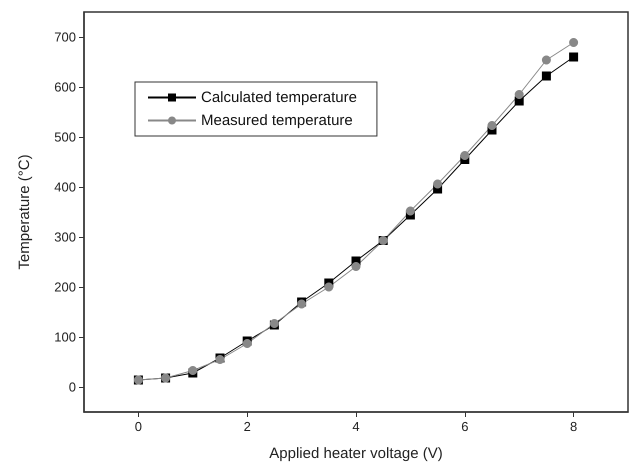 The height and width of the screenshot is (471, 637). Describe the element at coordinates (65, 237) in the screenshot. I see `y-tick-label: 300` at that location.